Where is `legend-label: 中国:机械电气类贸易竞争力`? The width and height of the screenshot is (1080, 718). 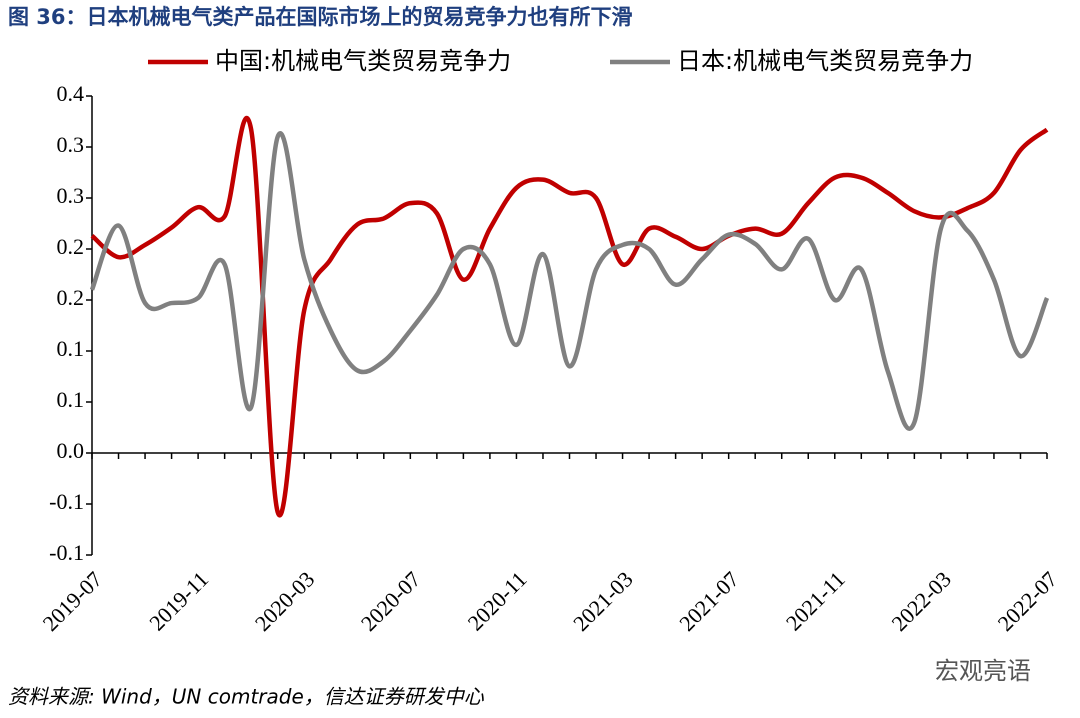
legend-label: 中国:机械电气类贸易竞争力 is located at coordinates (363, 61).